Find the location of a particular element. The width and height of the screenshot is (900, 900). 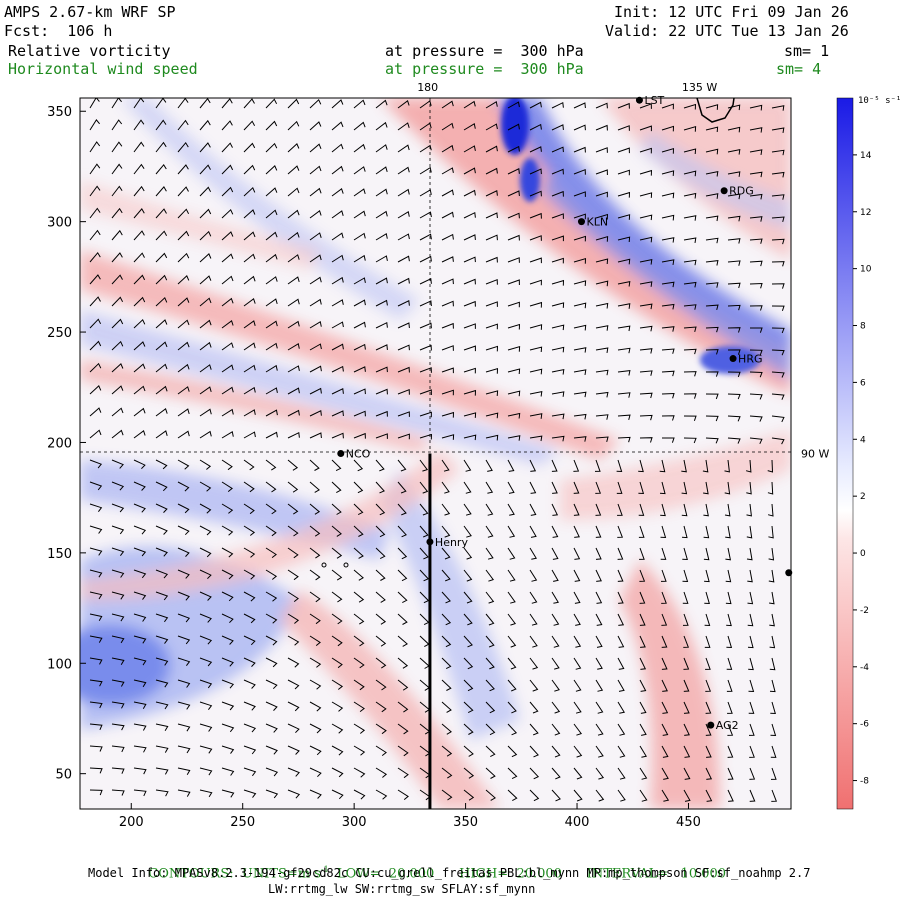

station-dot is located at coordinates (341, 453).